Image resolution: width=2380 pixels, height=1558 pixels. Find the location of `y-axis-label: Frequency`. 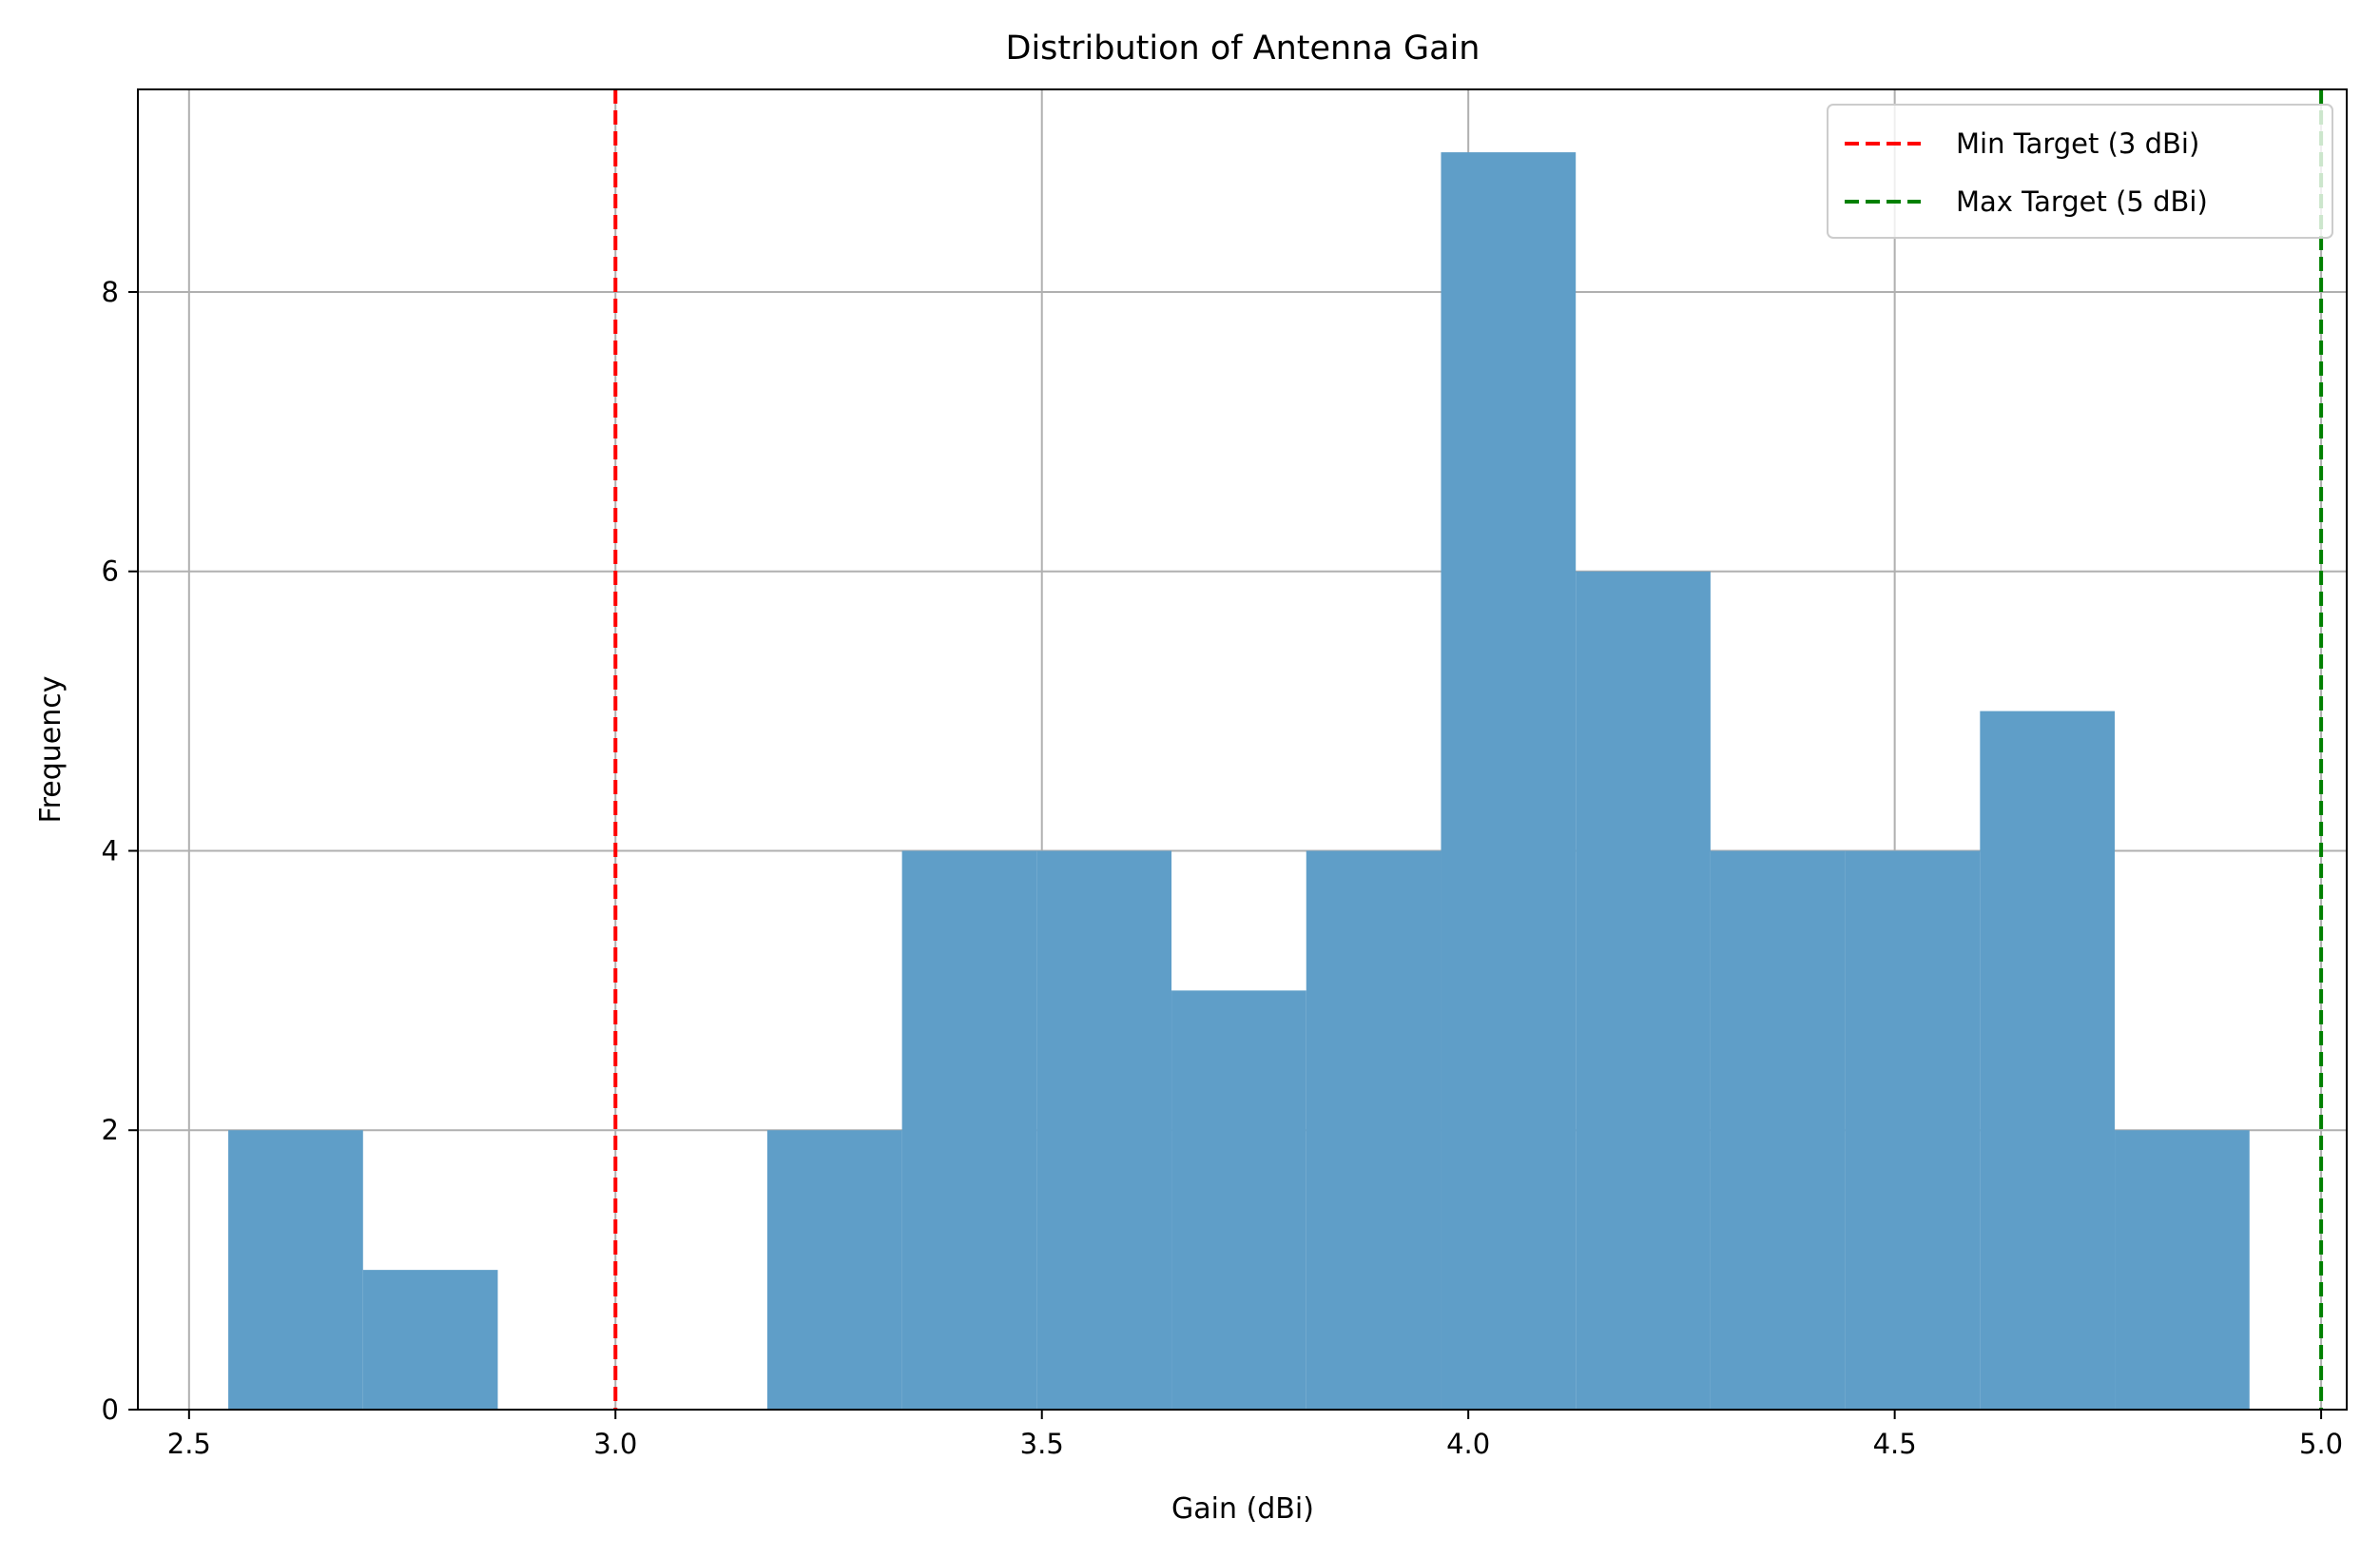

y-axis-label: Frequency is located at coordinates (51, 750).